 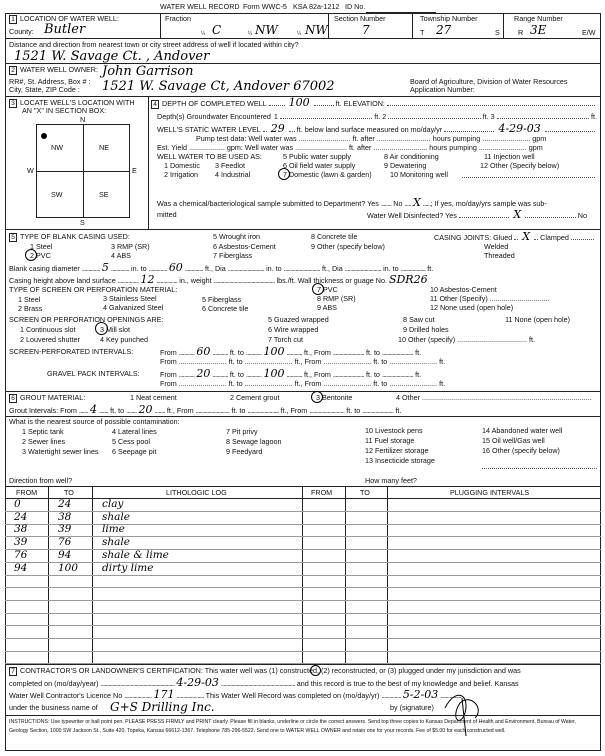 What do you see at coordinates (274, 373) in the screenshot?
I see `gravel-to-value: 100` at bounding box center [274, 373].